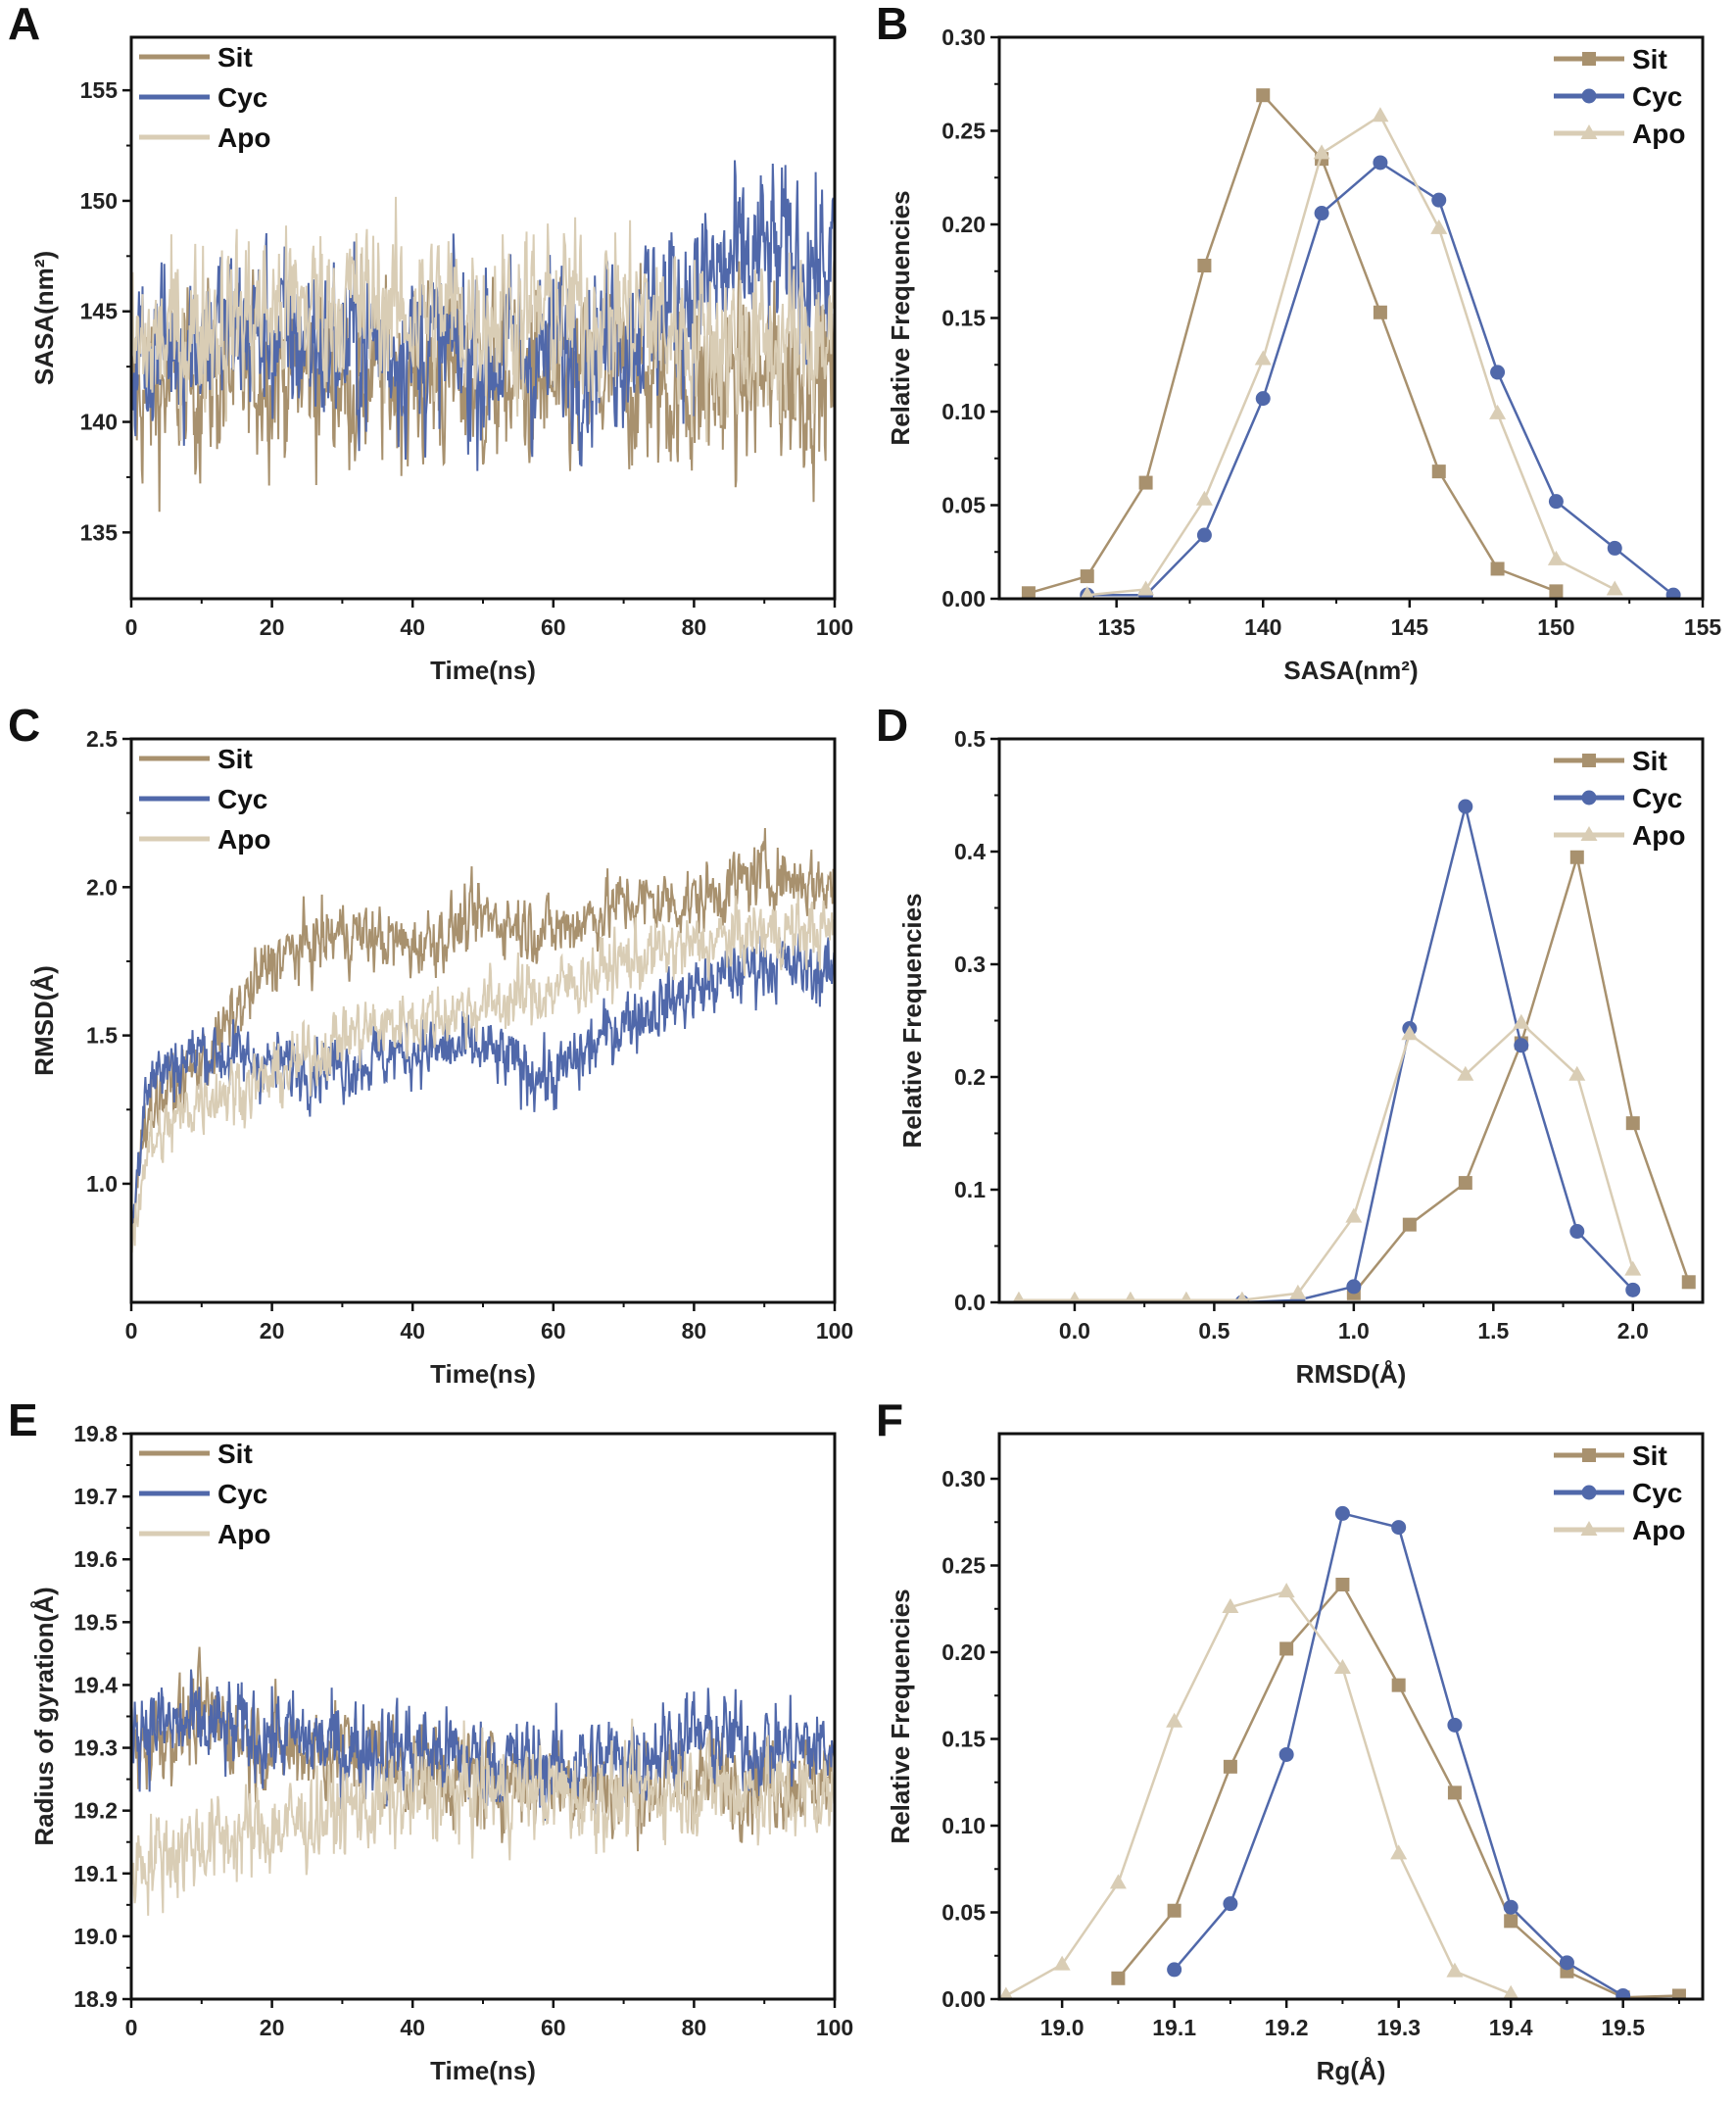  What do you see at coordinates (95, 1748) in the screenshot?
I see `y-tick-label: 19.3` at bounding box center [95, 1748].